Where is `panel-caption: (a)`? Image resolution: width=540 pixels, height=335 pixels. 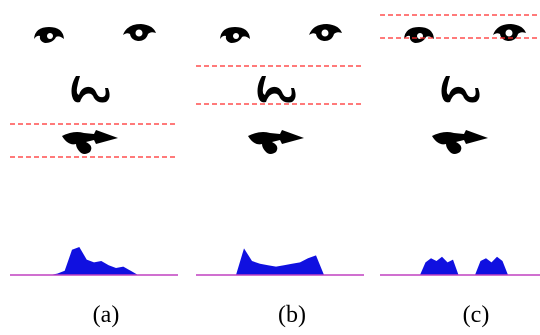
panel-caption: (a) is located at coordinates (106, 315).